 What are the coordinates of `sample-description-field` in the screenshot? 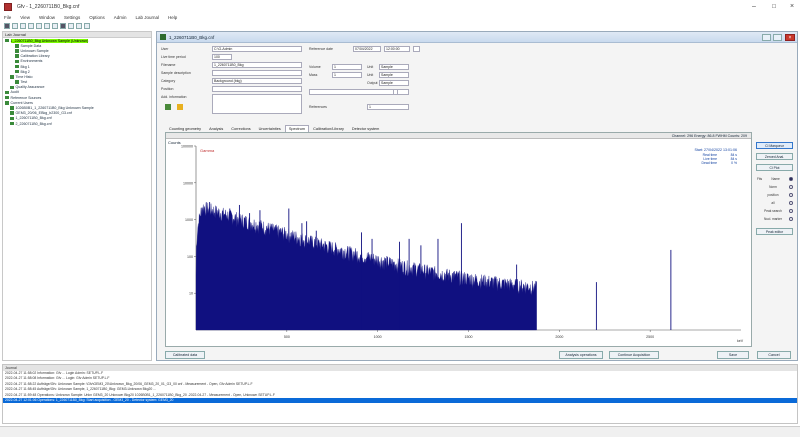 It's located at (257, 73).